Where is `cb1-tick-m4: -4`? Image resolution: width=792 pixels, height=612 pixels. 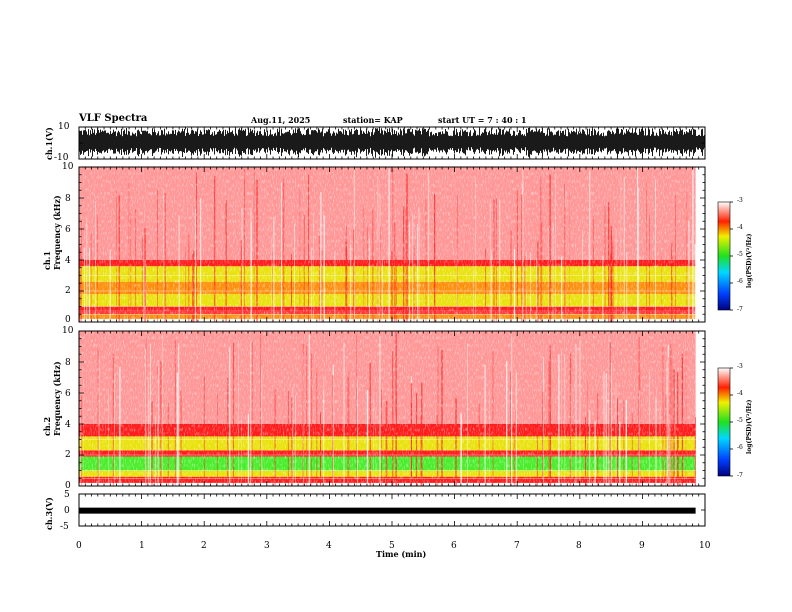
cb1-tick-m4: -4 is located at coordinates (740, 227).